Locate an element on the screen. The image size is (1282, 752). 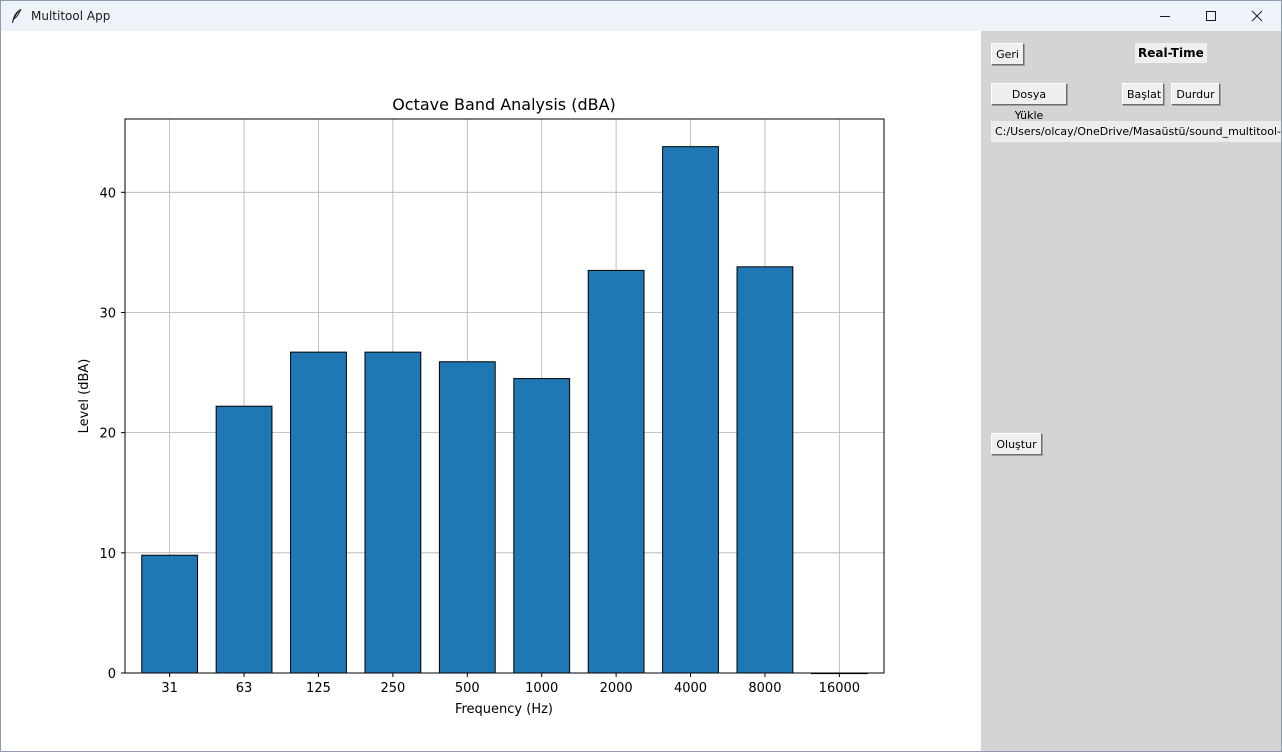
x-tick-label: 125 is located at coordinates (318, 688).